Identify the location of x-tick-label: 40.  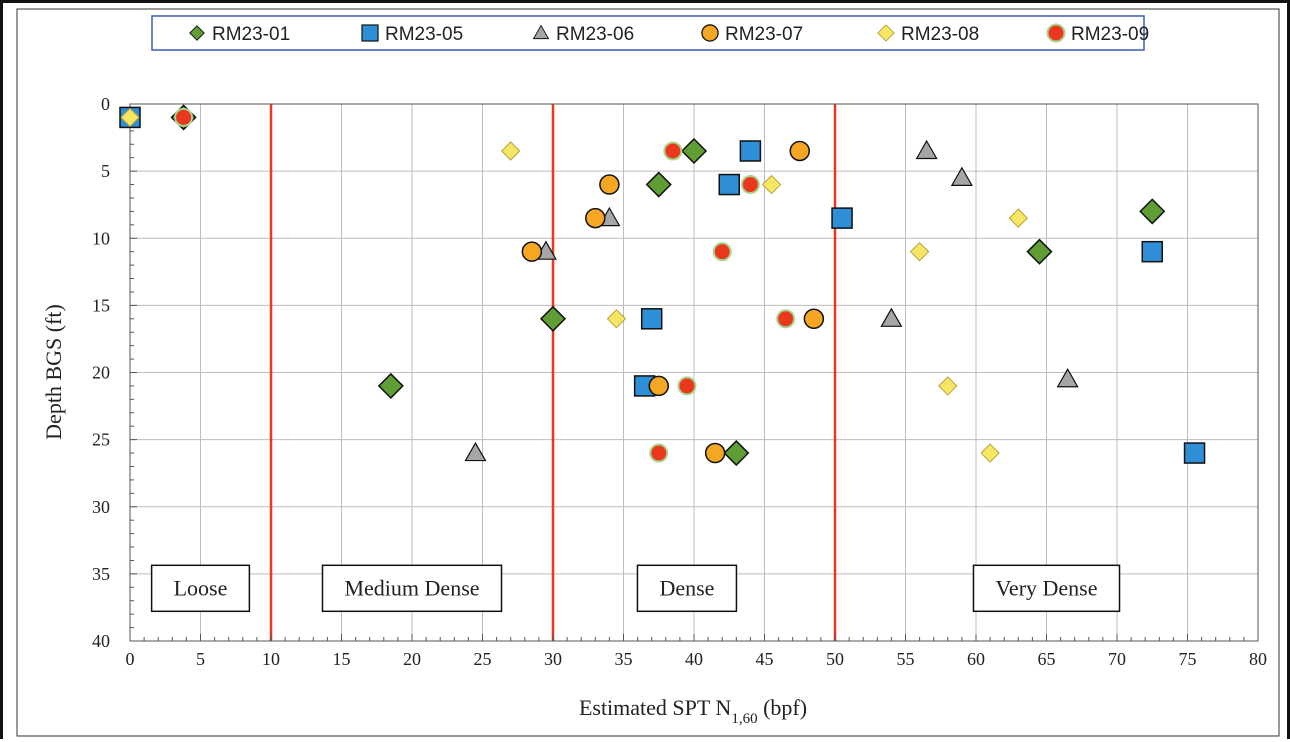
(694, 659).